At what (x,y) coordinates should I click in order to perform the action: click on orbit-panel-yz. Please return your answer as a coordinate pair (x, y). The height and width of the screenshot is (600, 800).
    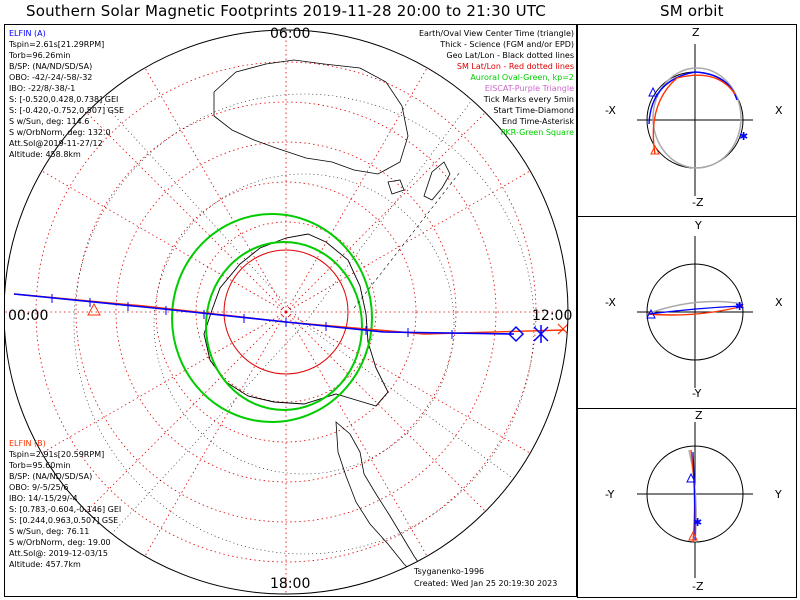
    Looking at the image, I should click on (687, 503).